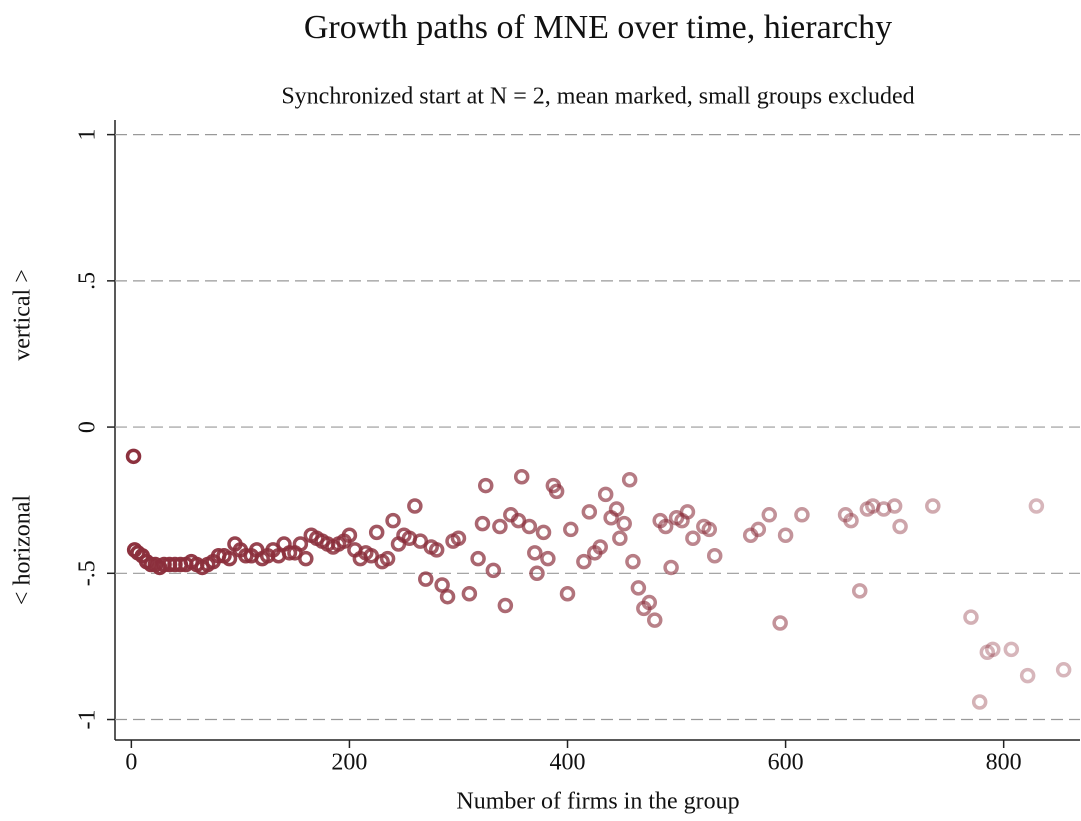 This screenshot has width=1081, height=821. I want to click on y-tick-label: .5, so click(88, 281).